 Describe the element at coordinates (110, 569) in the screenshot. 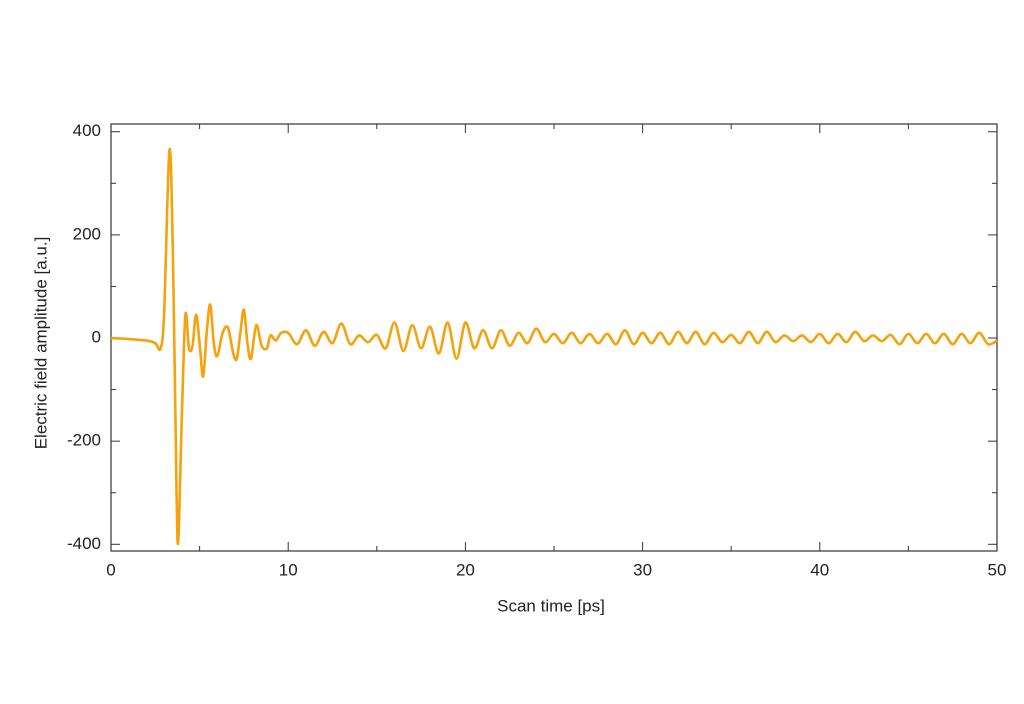

I see `x-tick-label: 0` at that location.